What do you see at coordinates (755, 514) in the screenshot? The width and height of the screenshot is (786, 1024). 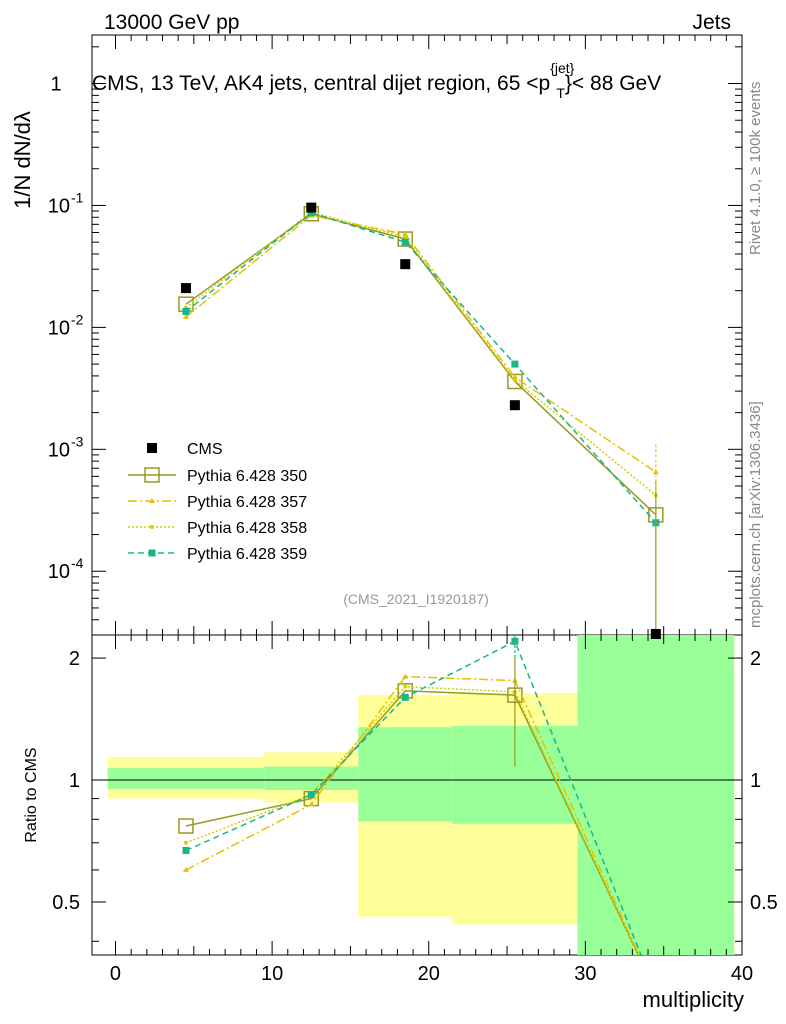 I see `mcplots-label: mcplots.cern.ch [arXiv:1306.3436]` at bounding box center [755, 514].